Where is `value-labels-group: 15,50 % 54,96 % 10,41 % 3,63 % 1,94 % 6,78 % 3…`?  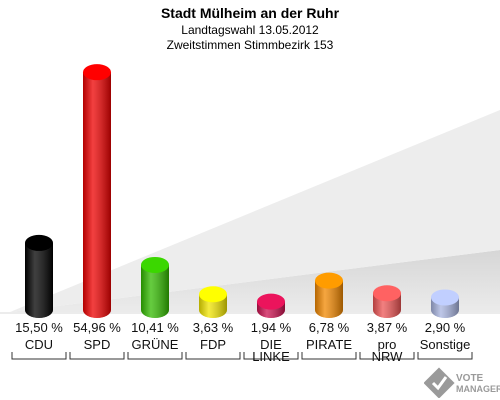
value-labels-group: 15,50 % 54,96 % 10,41 % 3,63 % 1,94 % 6,78 % 3… is located at coordinates (240, 327).